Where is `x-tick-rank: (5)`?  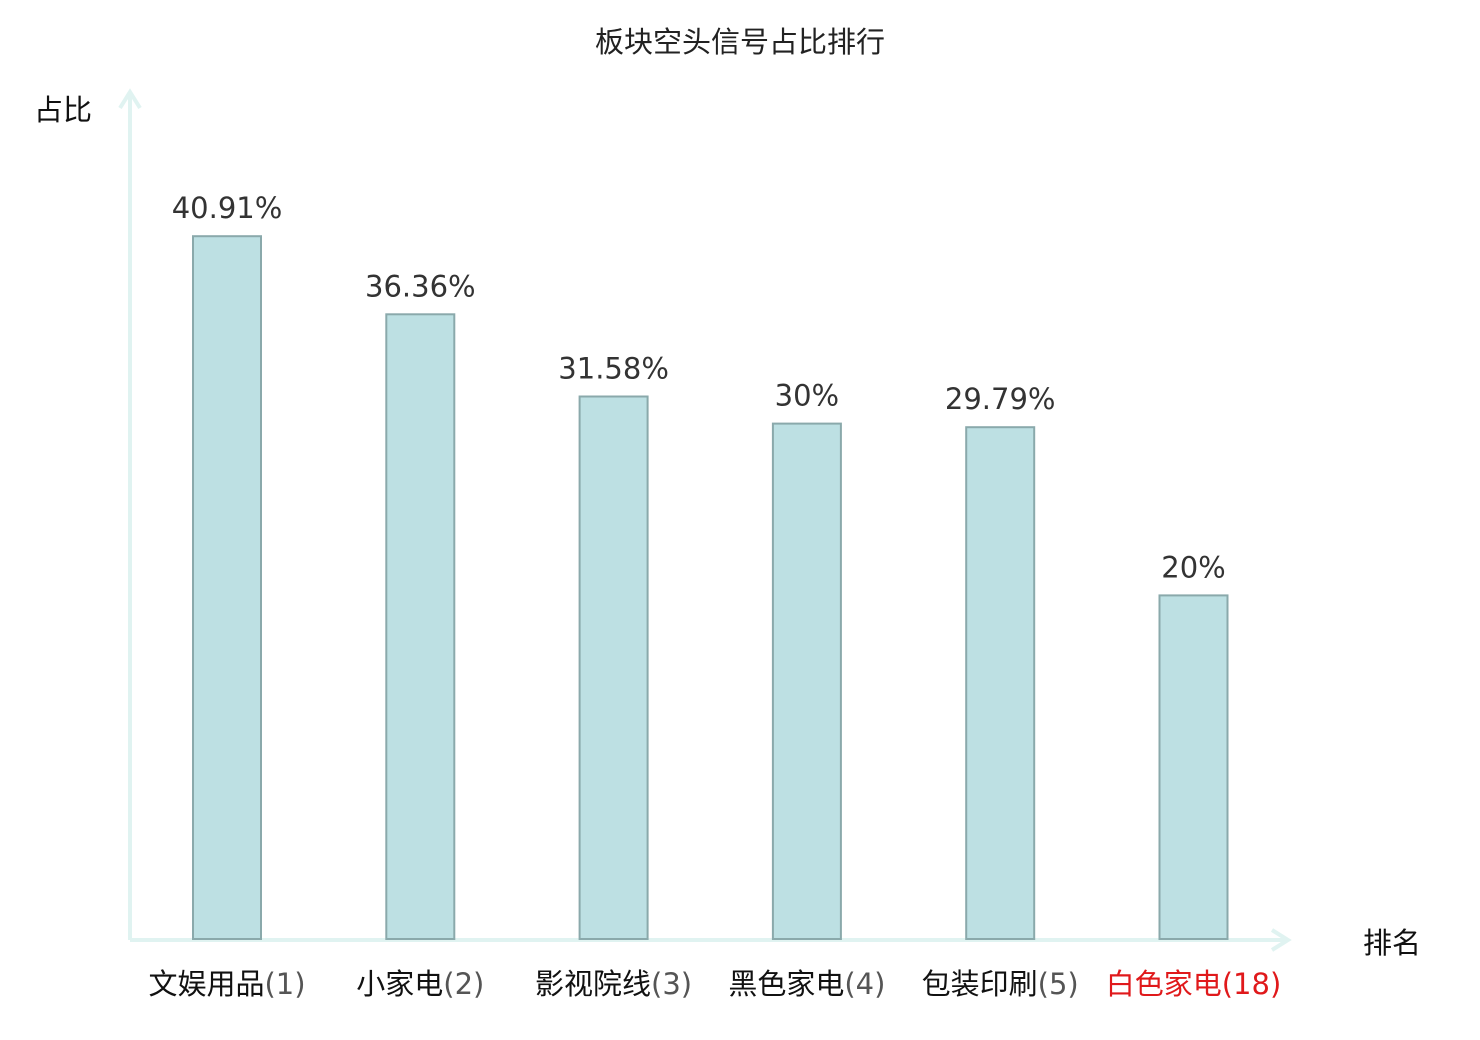
x-tick-rank: (5) is located at coordinates (1058, 984).